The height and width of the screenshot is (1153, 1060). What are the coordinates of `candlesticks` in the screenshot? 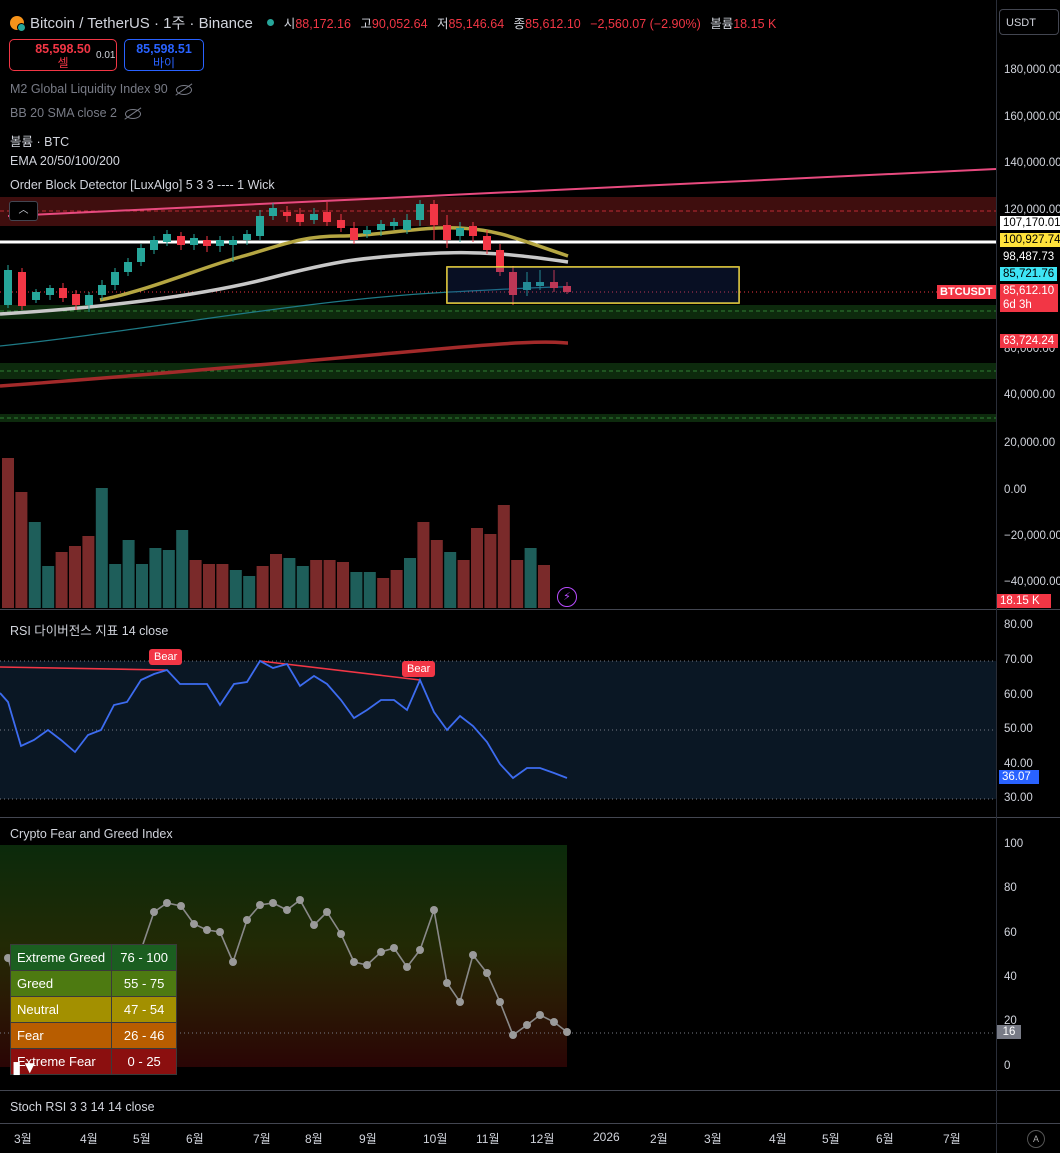 It's located at (287, 256).